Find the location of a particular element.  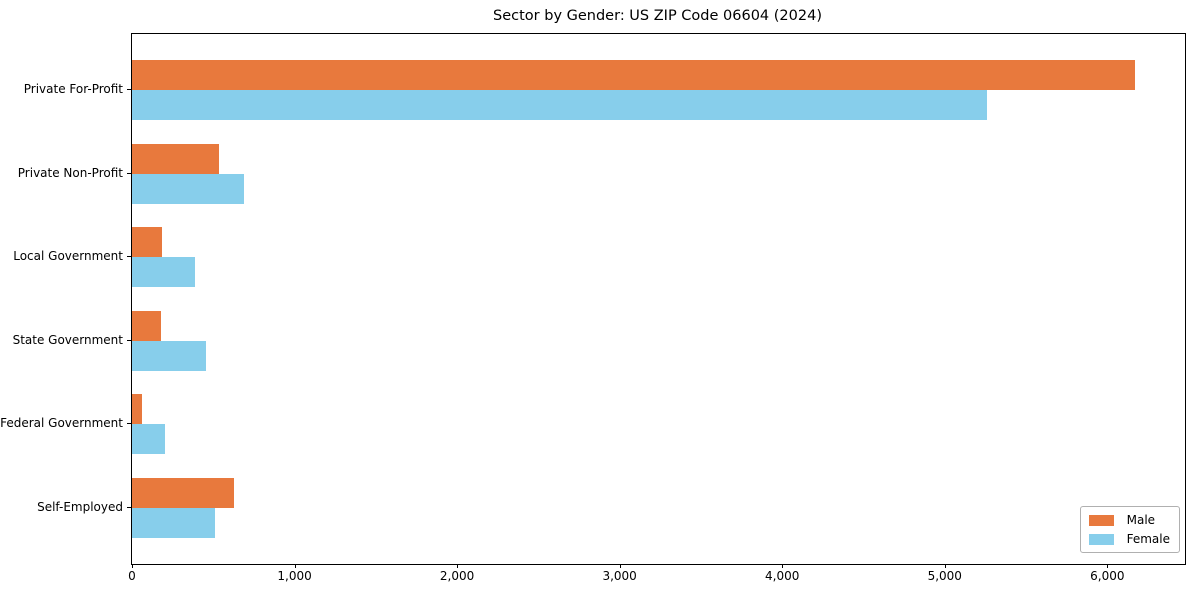

x-tick-label: 1,000 is located at coordinates (294, 576).